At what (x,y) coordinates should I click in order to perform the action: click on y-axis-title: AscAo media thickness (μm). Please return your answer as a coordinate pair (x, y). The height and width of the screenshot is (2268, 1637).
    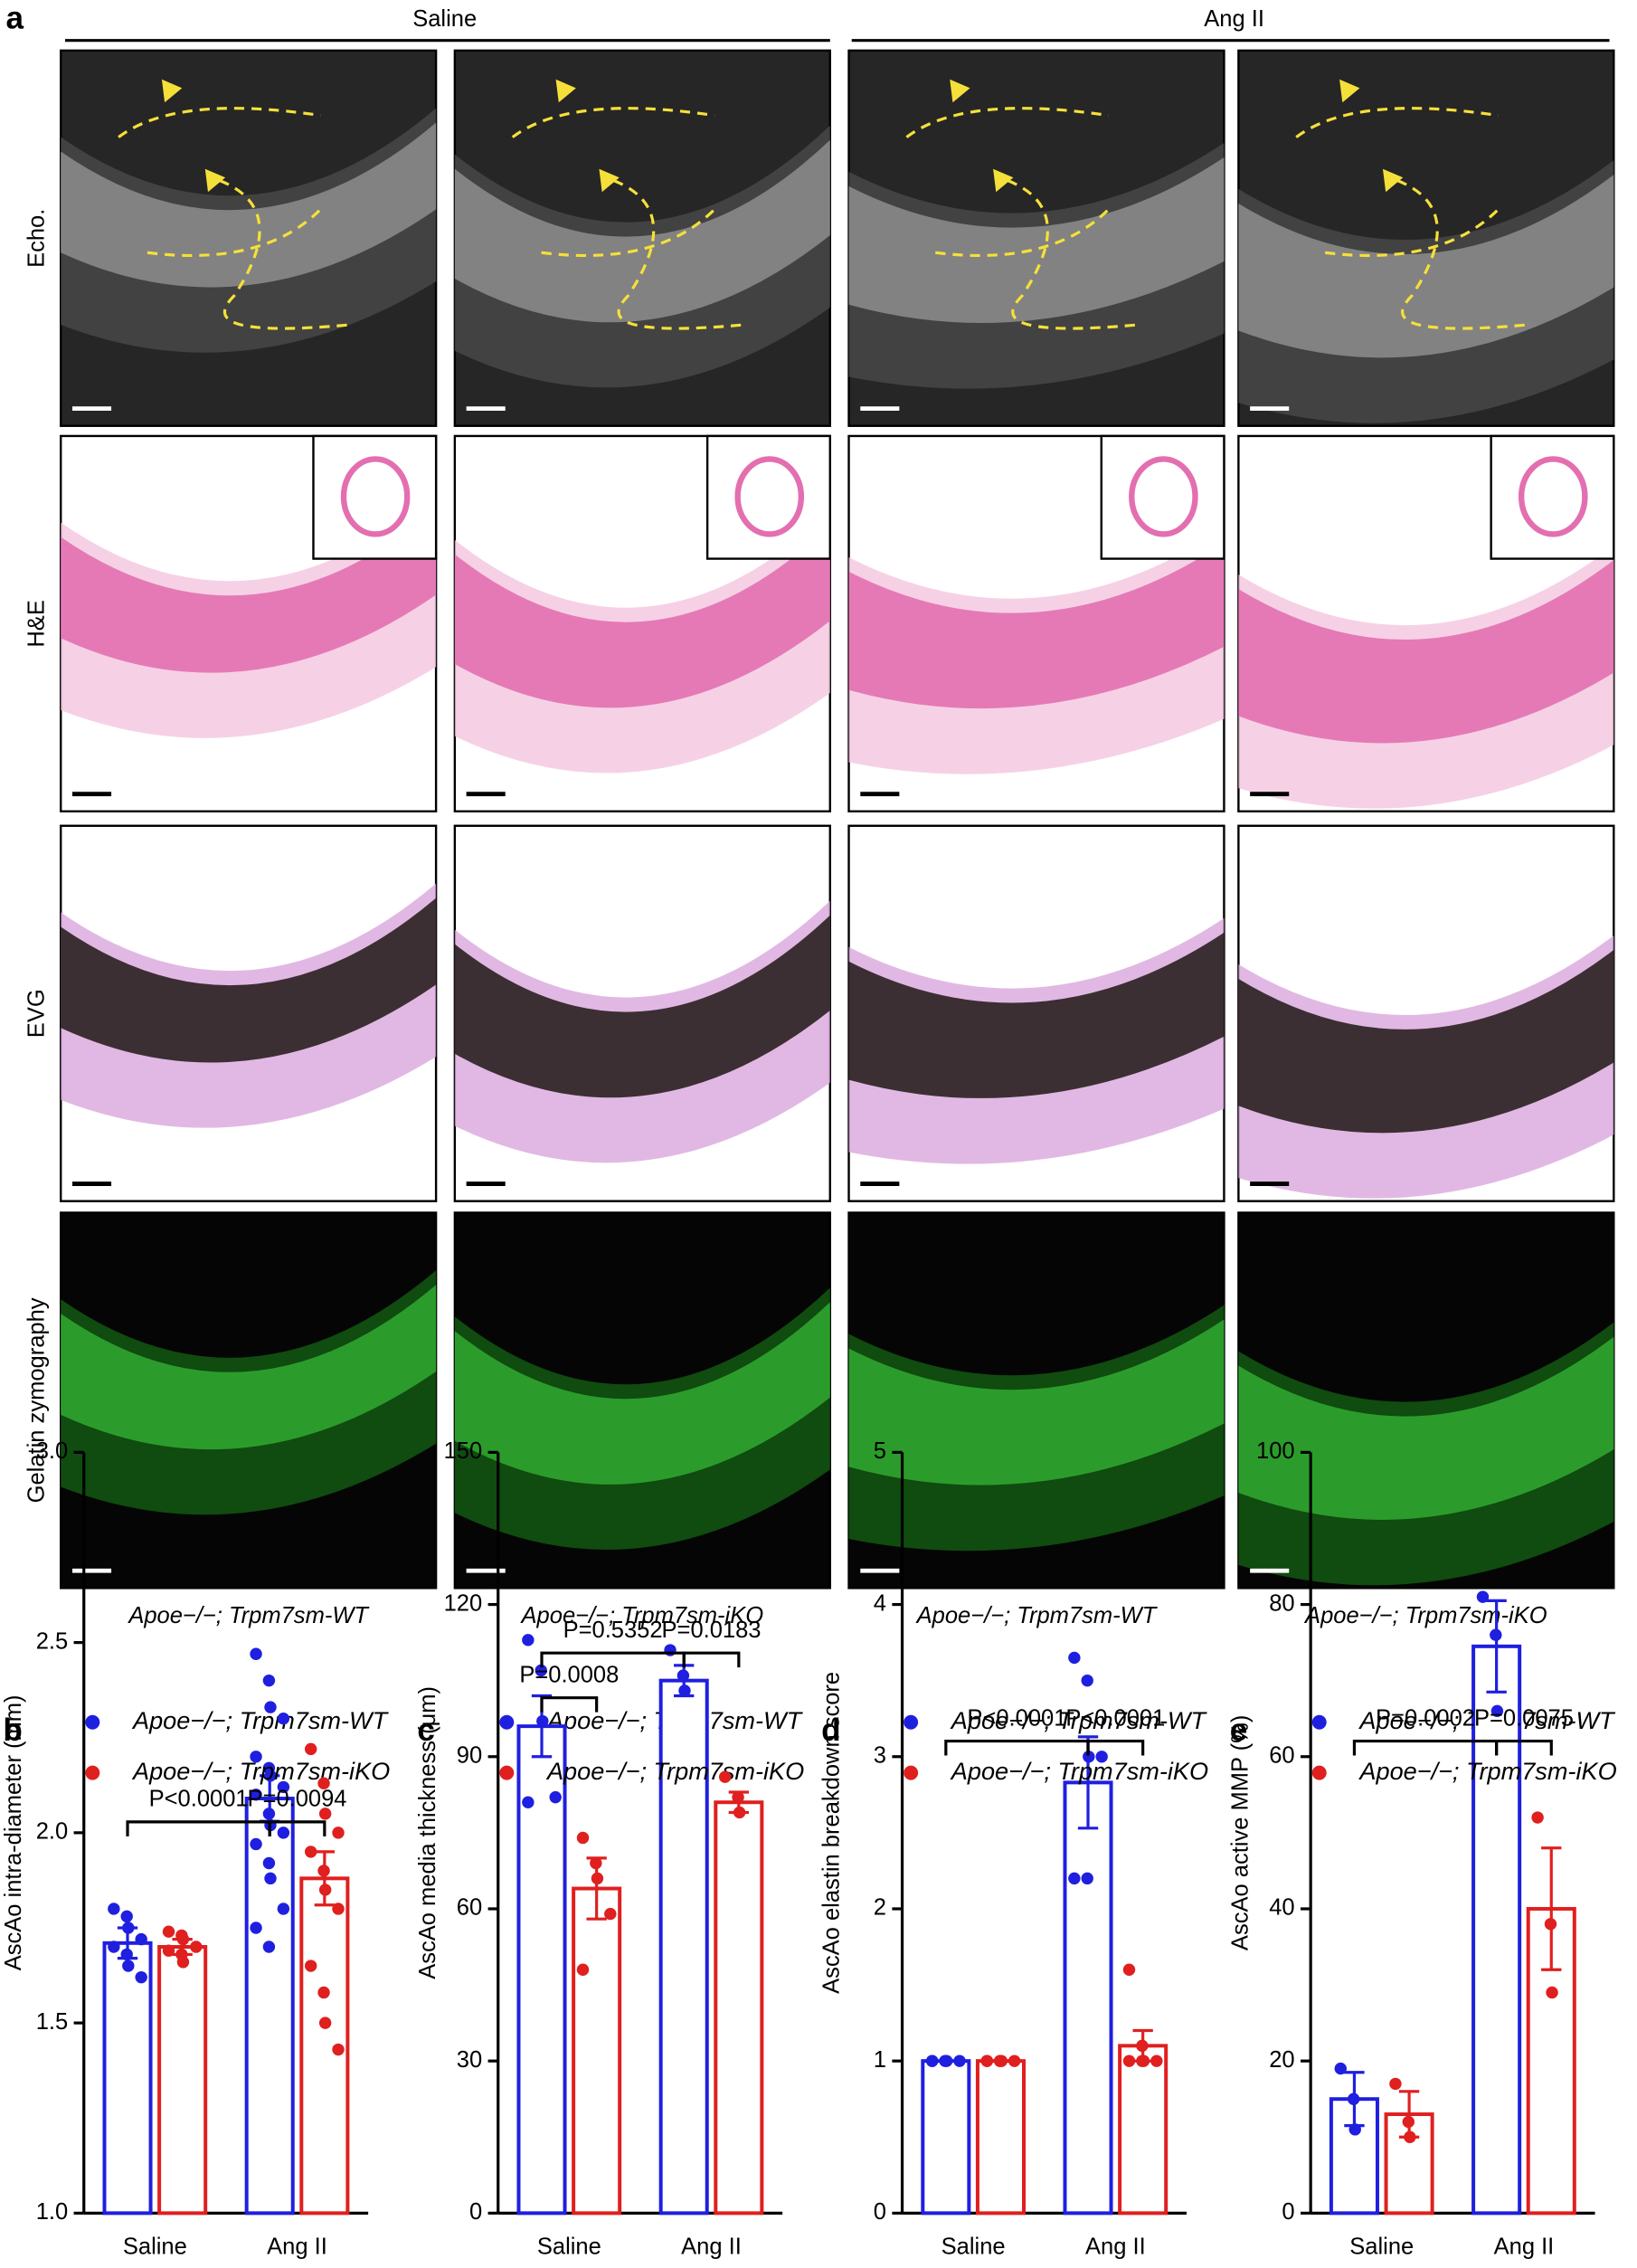
    Looking at the image, I should click on (428, 1832).